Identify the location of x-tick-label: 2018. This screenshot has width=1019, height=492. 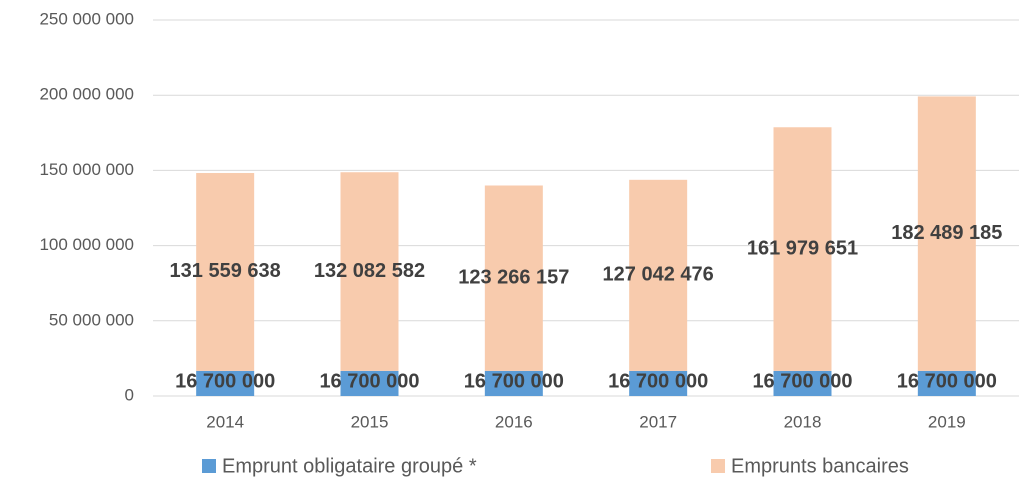
(803, 421).